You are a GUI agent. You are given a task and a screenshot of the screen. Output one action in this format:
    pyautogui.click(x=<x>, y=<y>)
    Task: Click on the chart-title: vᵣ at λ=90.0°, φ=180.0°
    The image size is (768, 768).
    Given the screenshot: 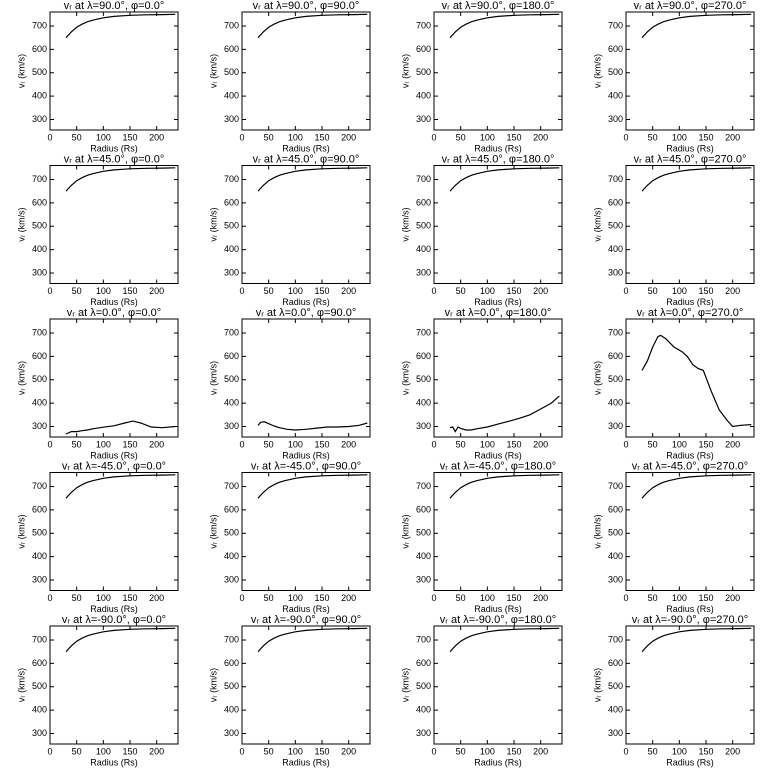 What is the action you would take?
    pyautogui.click(x=498, y=6)
    